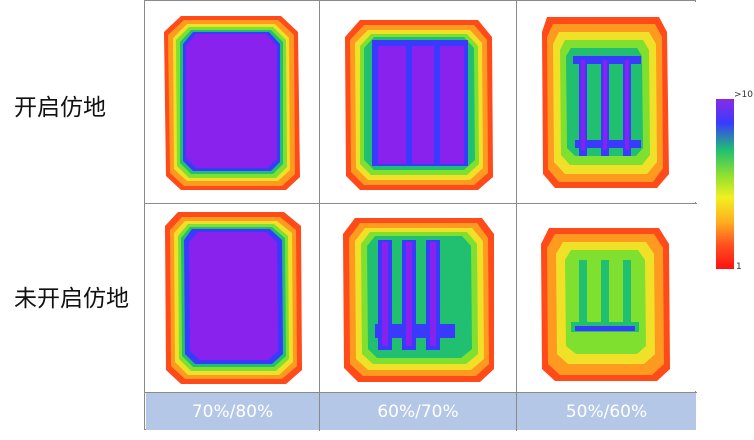 The image size is (754, 440). I want to click on heatmap-cell-r1-c3, so click(606, 102).